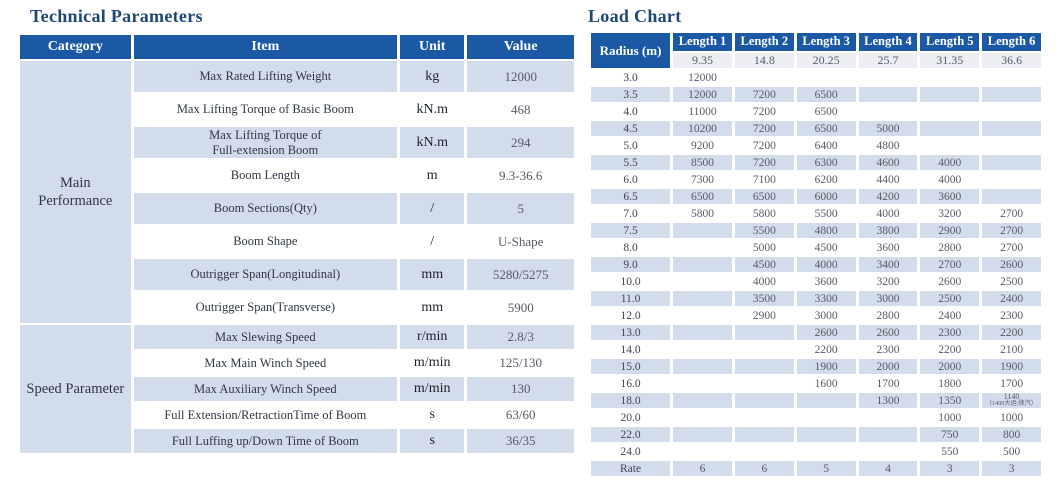 The height and width of the screenshot is (496, 1059). Describe the element at coordinates (297, 109) in the screenshot. I see `table-row: Max Lifting Torque of Basic Boom kN.m 468` at that location.